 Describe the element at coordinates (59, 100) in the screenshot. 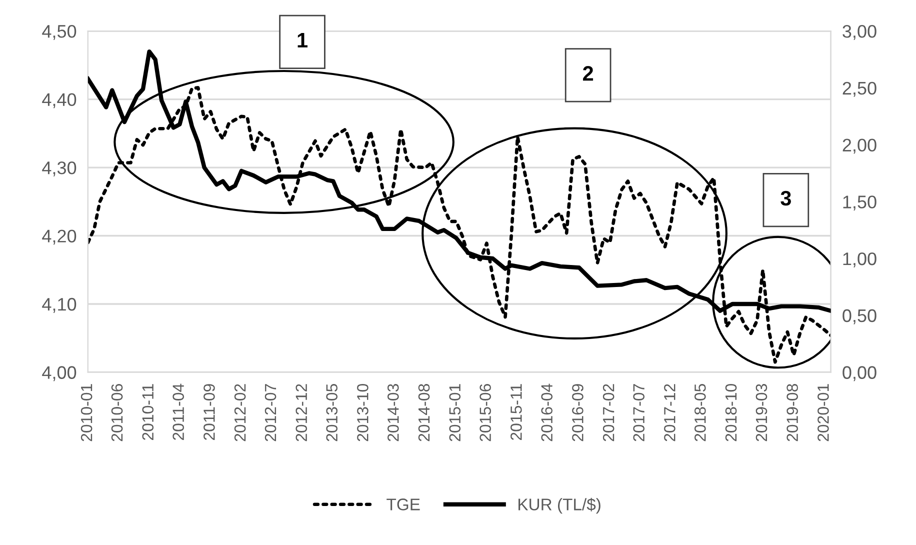

I see `y-tick-label: 4,40` at that location.